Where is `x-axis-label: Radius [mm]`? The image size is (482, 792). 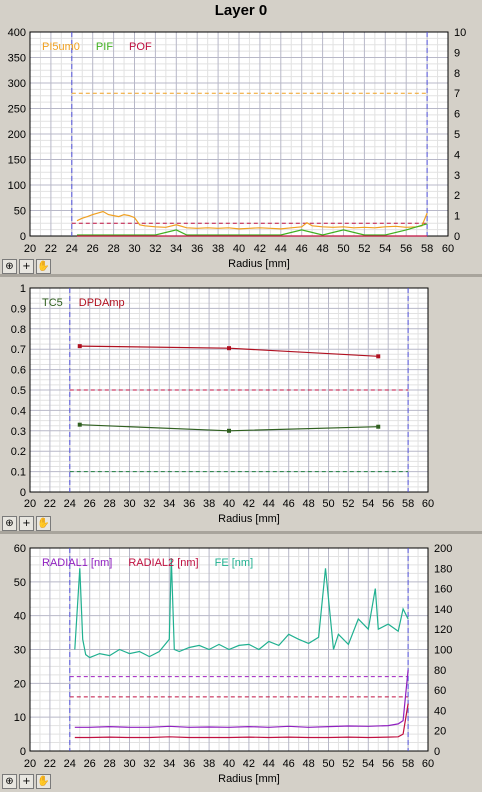 x-axis-label: Radius [mm] is located at coordinates (259, 264).